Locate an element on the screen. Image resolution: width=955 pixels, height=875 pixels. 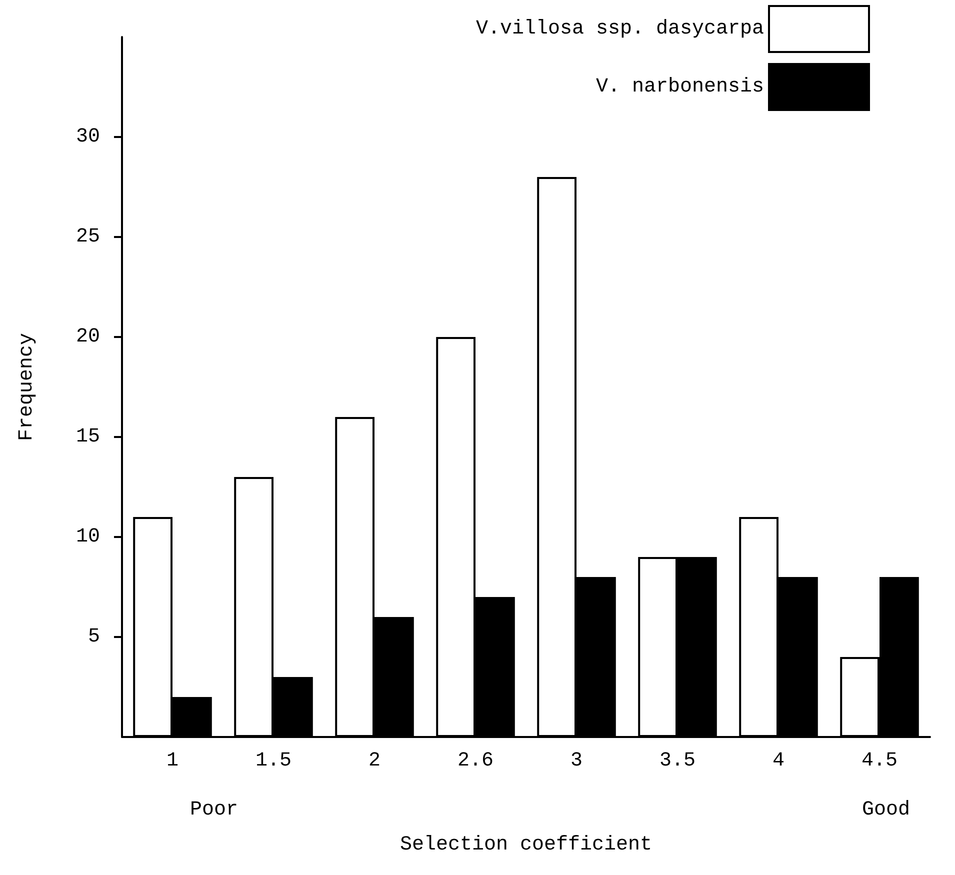
y-tick-label: 10 is located at coordinates (88, 537).